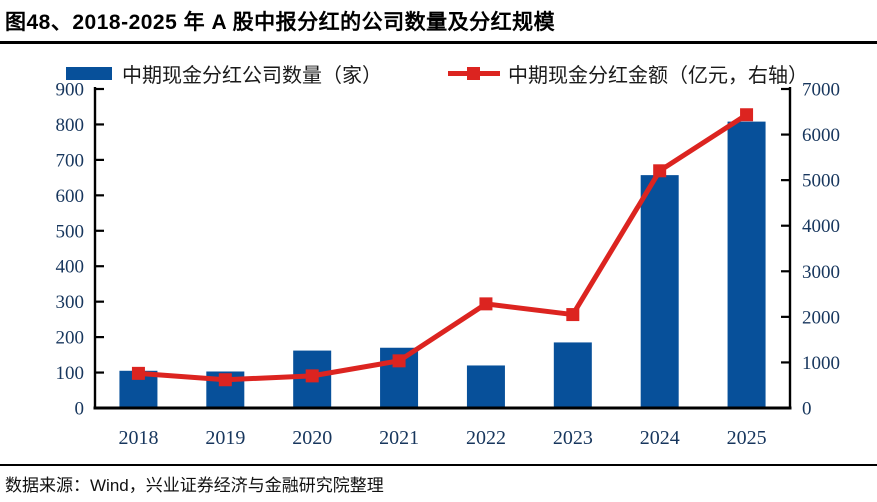 This screenshot has height=502, width=877. Describe the element at coordinates (486, 304) in the screenshot. I see `line-marker-2022` at that location.